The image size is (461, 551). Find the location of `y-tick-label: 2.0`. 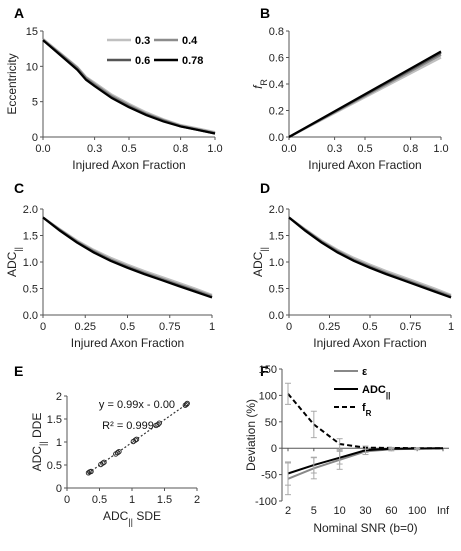

y-tick-label: 2.0 is located at coordinates (276, 210).